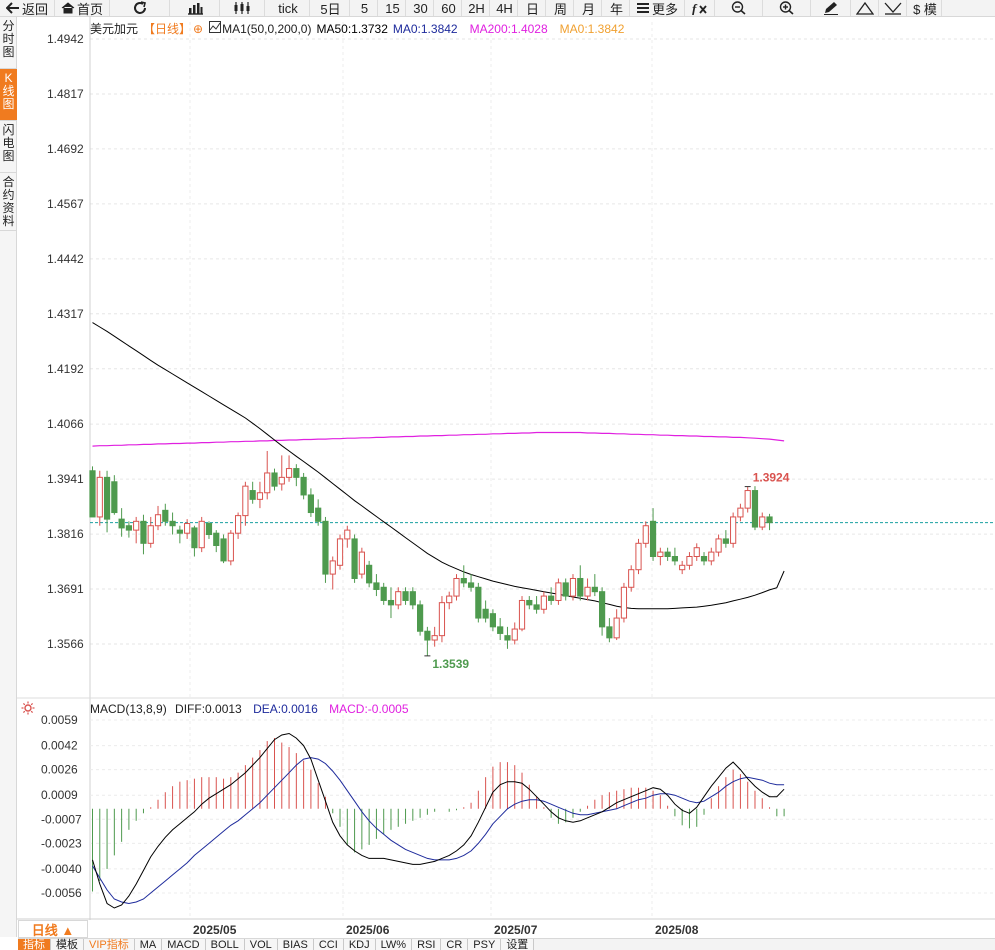 Image resolution: width=995 pixels, height=950 pixels. I want to click on macd-settings-icon, so click(28, 708).